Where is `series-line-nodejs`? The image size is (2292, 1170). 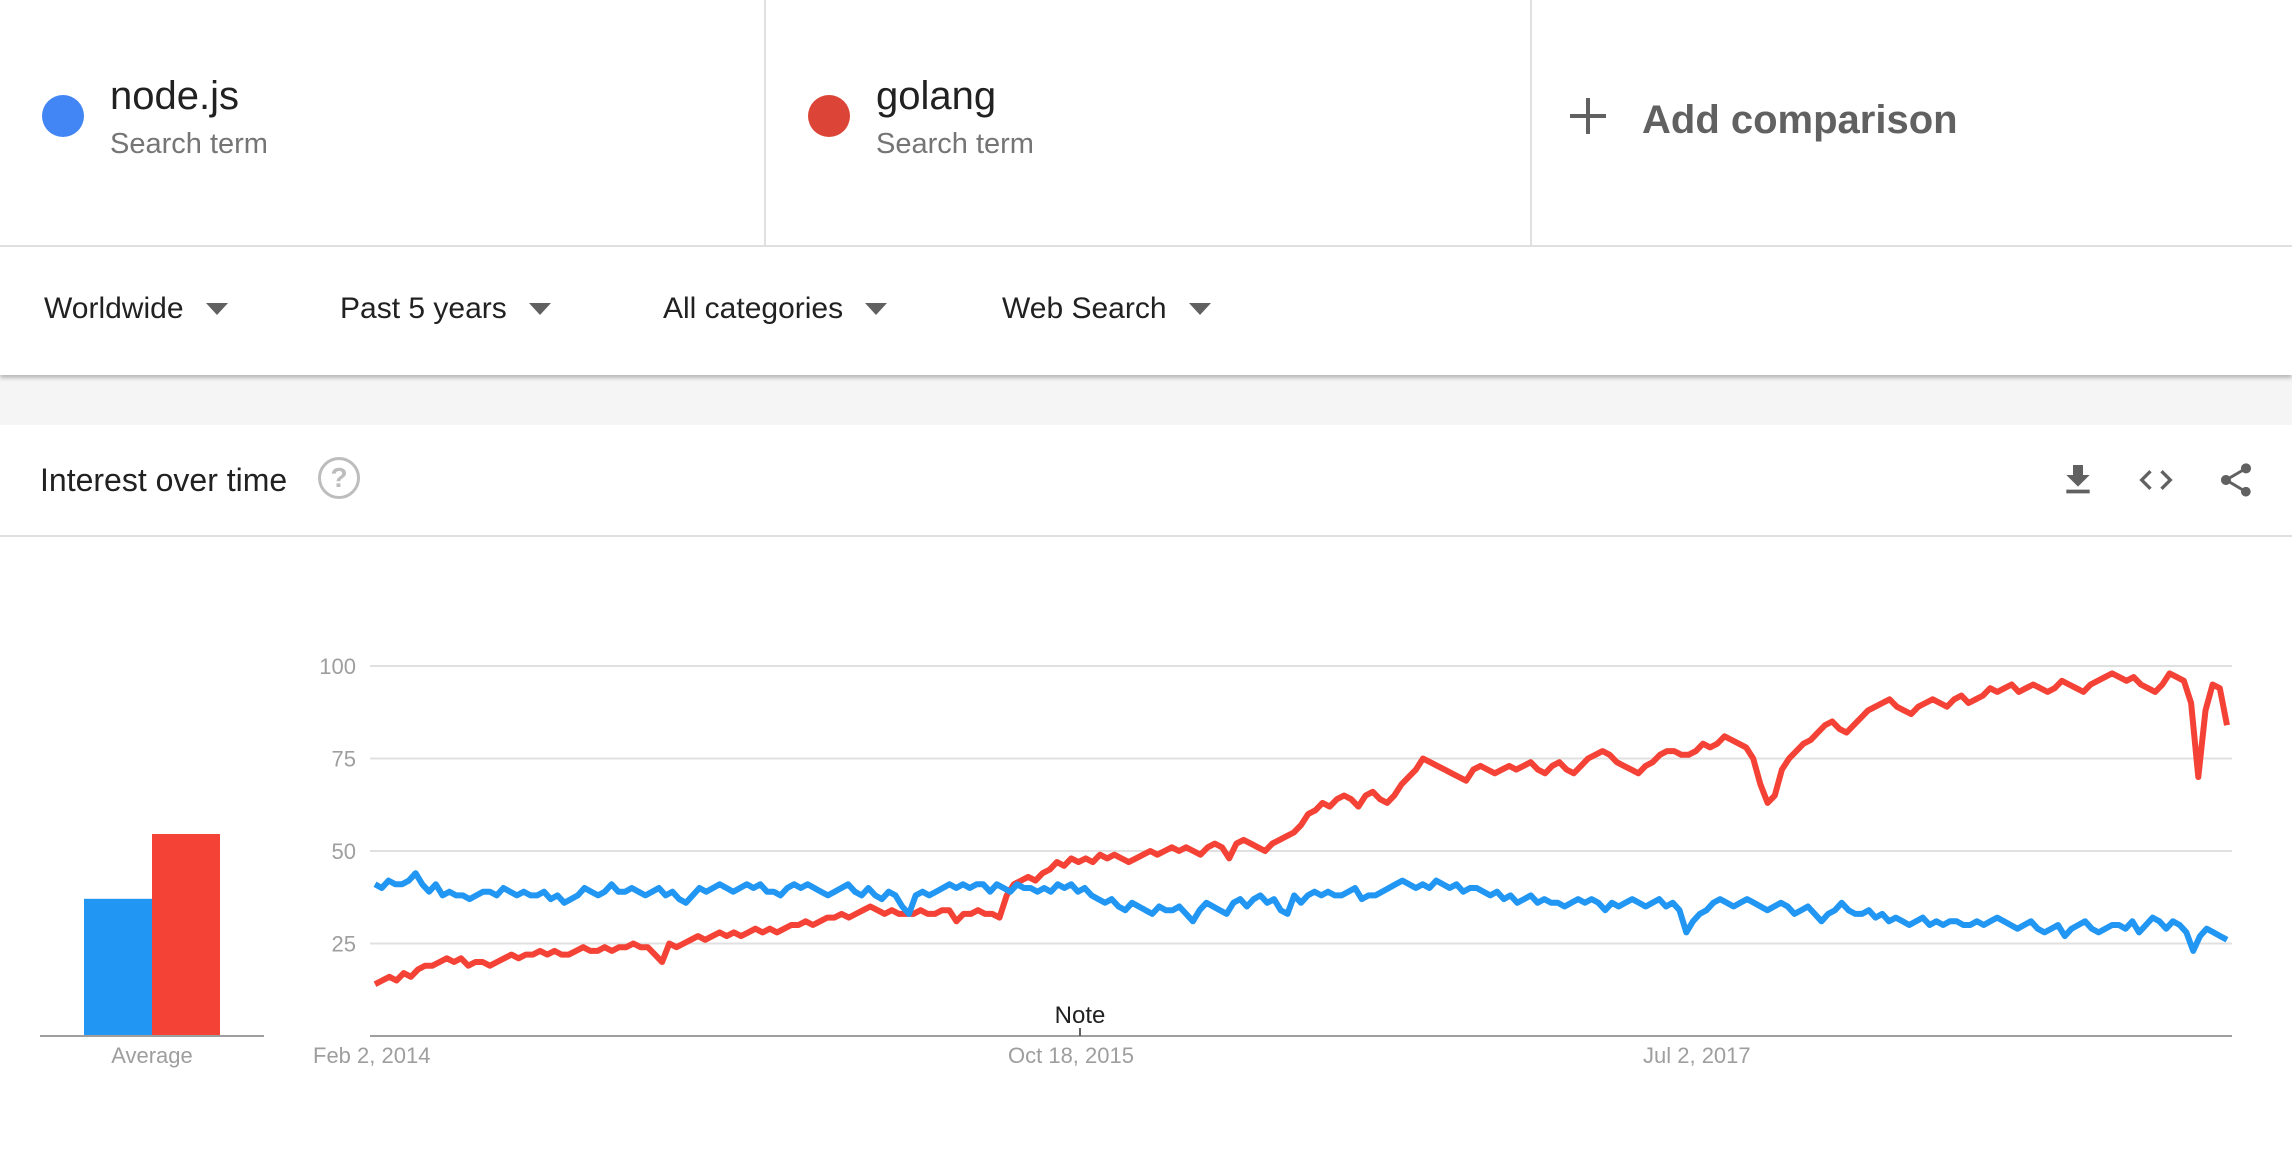 series-line-nodejs is located at coordinates (1301, 912).